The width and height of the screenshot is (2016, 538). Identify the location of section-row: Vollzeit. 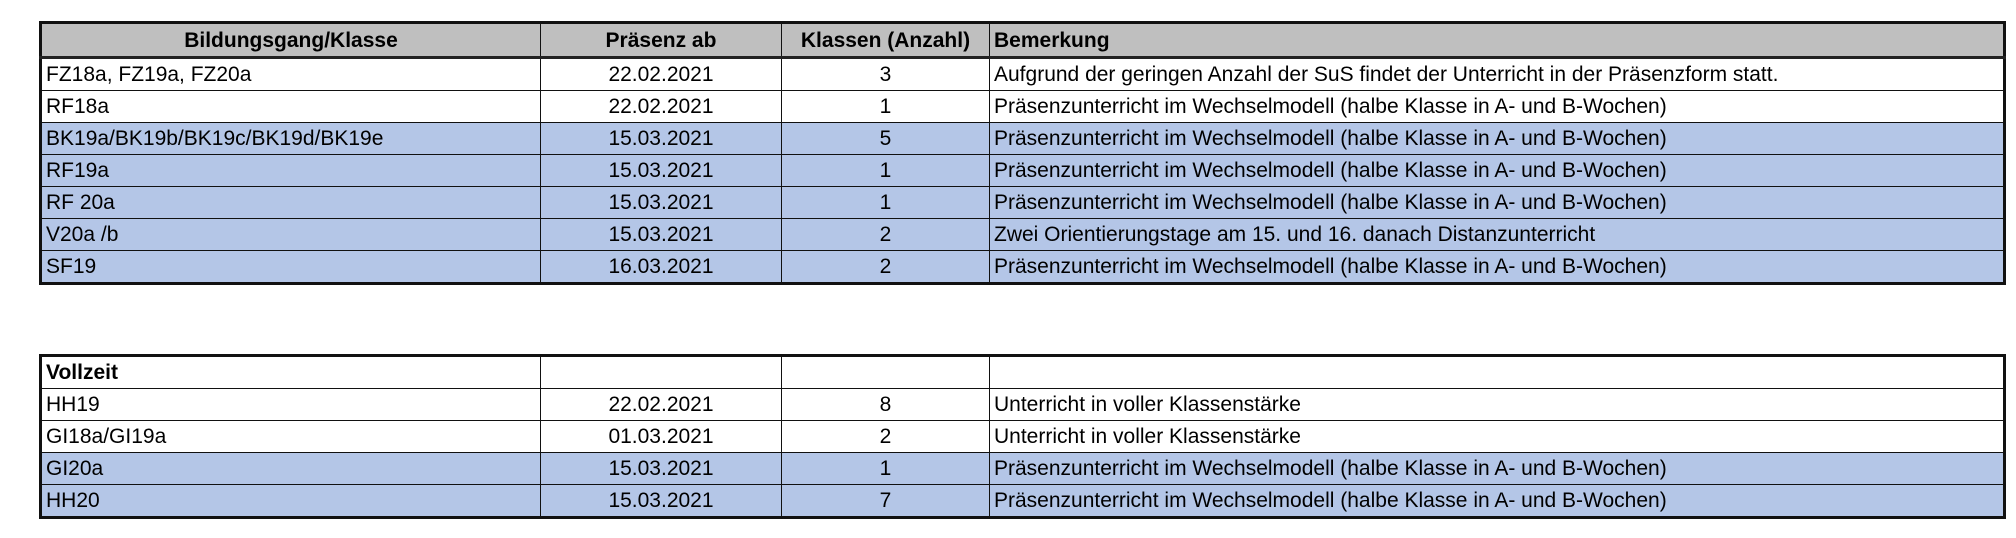
(1022, 372).